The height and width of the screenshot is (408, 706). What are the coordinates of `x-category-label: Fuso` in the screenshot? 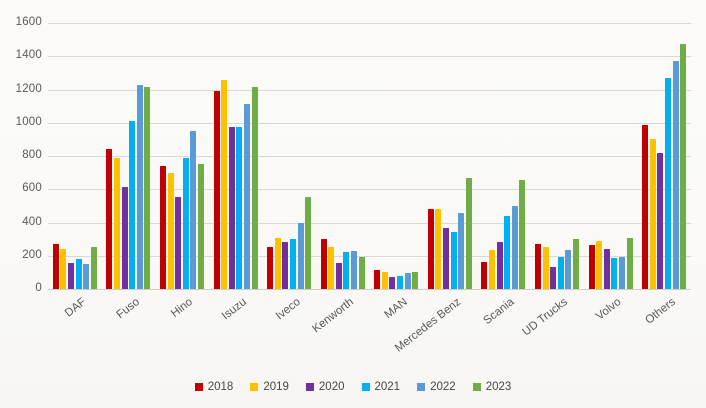 It's located at (128, 309).